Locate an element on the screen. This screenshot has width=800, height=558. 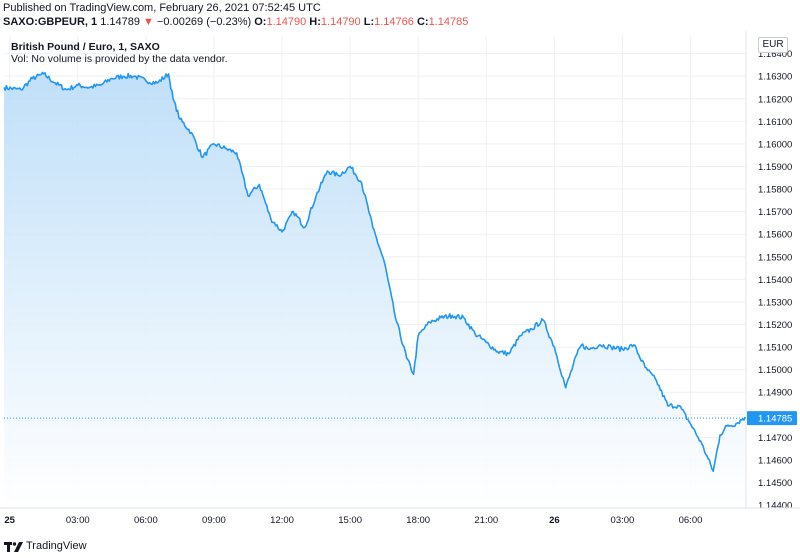
last-price-tag is located at coordinates (772, 418).